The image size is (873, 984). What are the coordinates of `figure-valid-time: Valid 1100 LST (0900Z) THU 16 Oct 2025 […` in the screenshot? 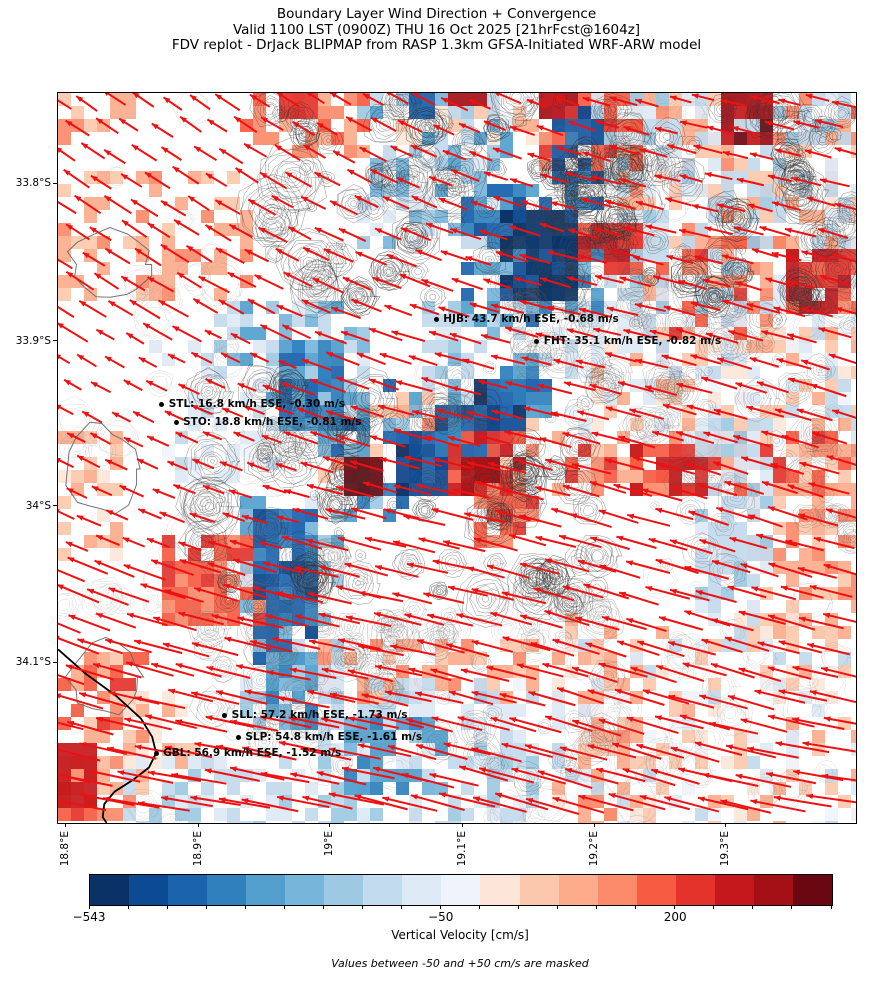 It's located at (436, 29).